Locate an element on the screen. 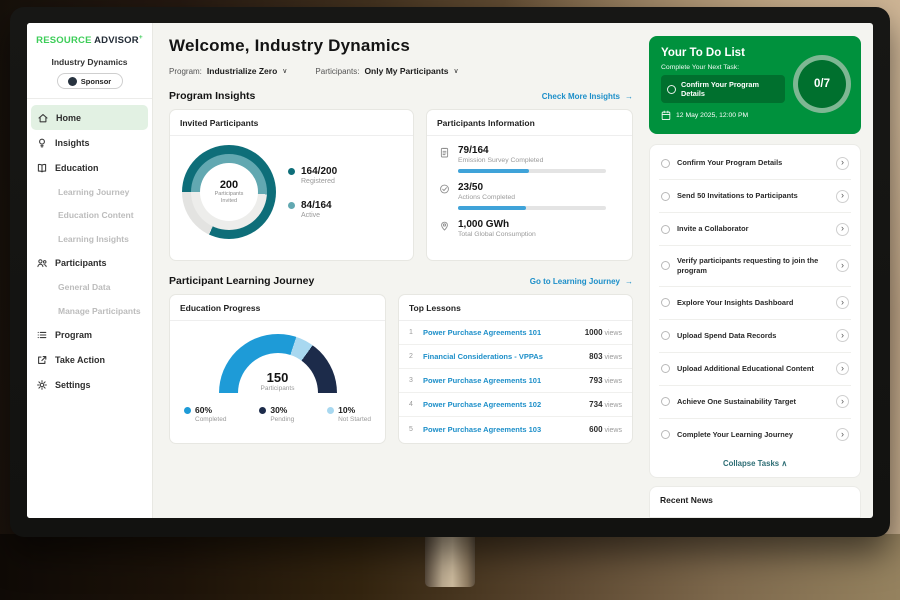 This screenshot has height=600, width=900. org-name: Industry Dynamics is located at coordinates (89, 62).